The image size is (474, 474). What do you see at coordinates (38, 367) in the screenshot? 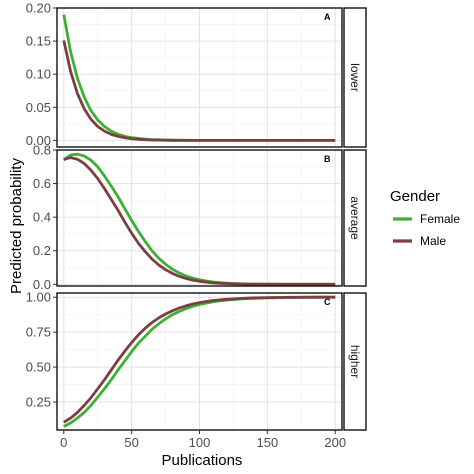
I see `y-tick-label: 0.50` at bounding box center [38, 367].